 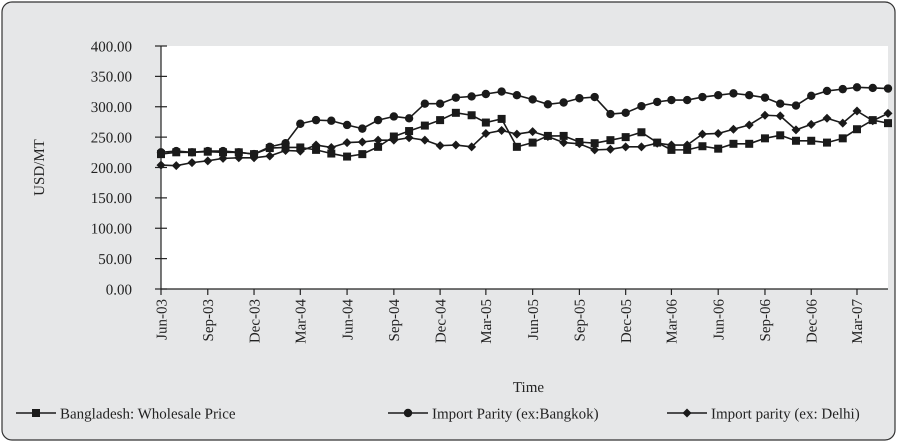 I want to click on y-tick-label: 200.00, so click(x=111, y=168).